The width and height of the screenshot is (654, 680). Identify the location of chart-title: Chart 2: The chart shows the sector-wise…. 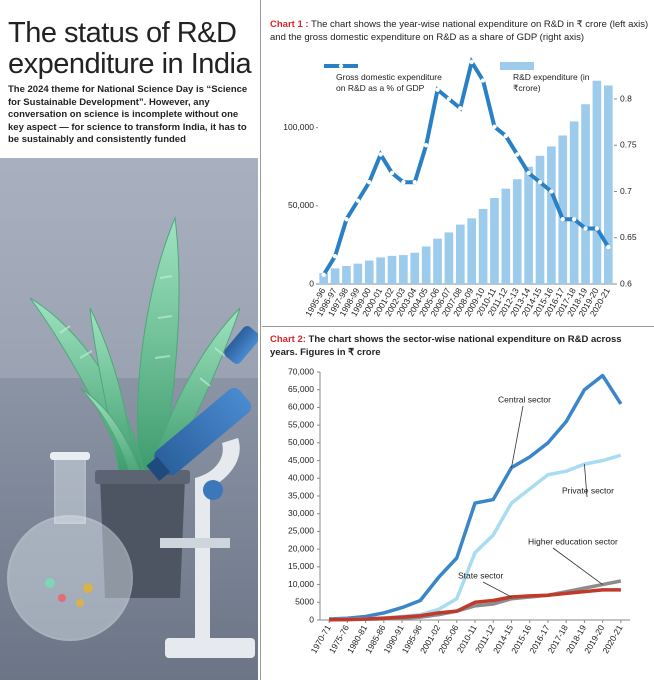
(460, 346).